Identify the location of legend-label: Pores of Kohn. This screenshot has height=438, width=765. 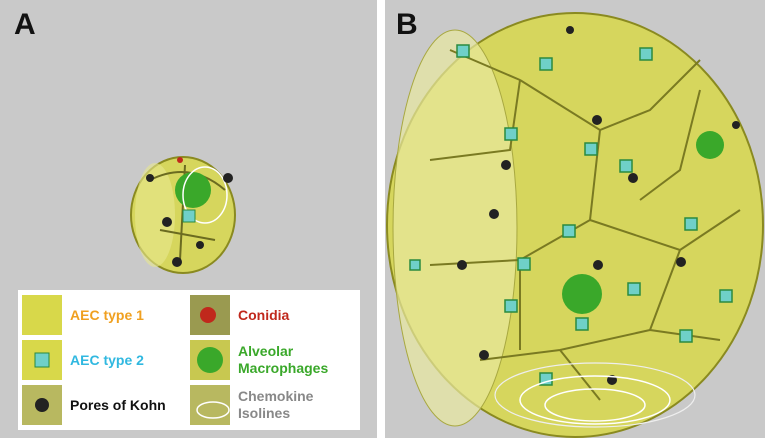
(118, 405).